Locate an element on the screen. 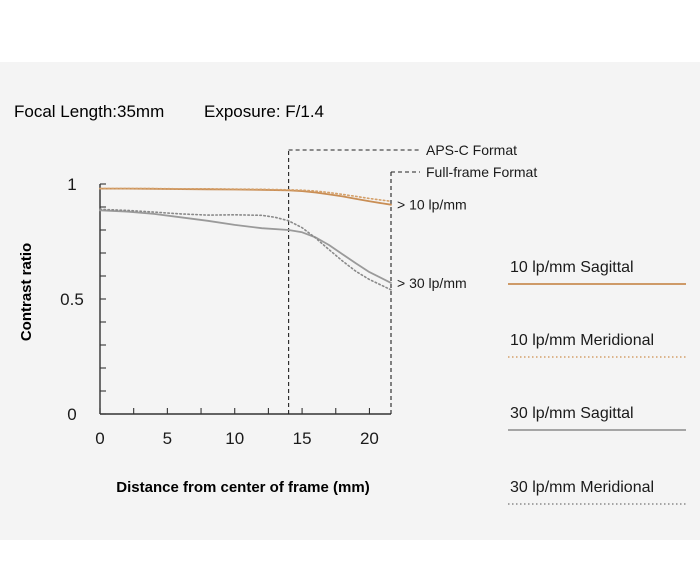 The width and height of the screenshot is (700, 578). y-tick-label: 0 is located at coordinates (71, 414).